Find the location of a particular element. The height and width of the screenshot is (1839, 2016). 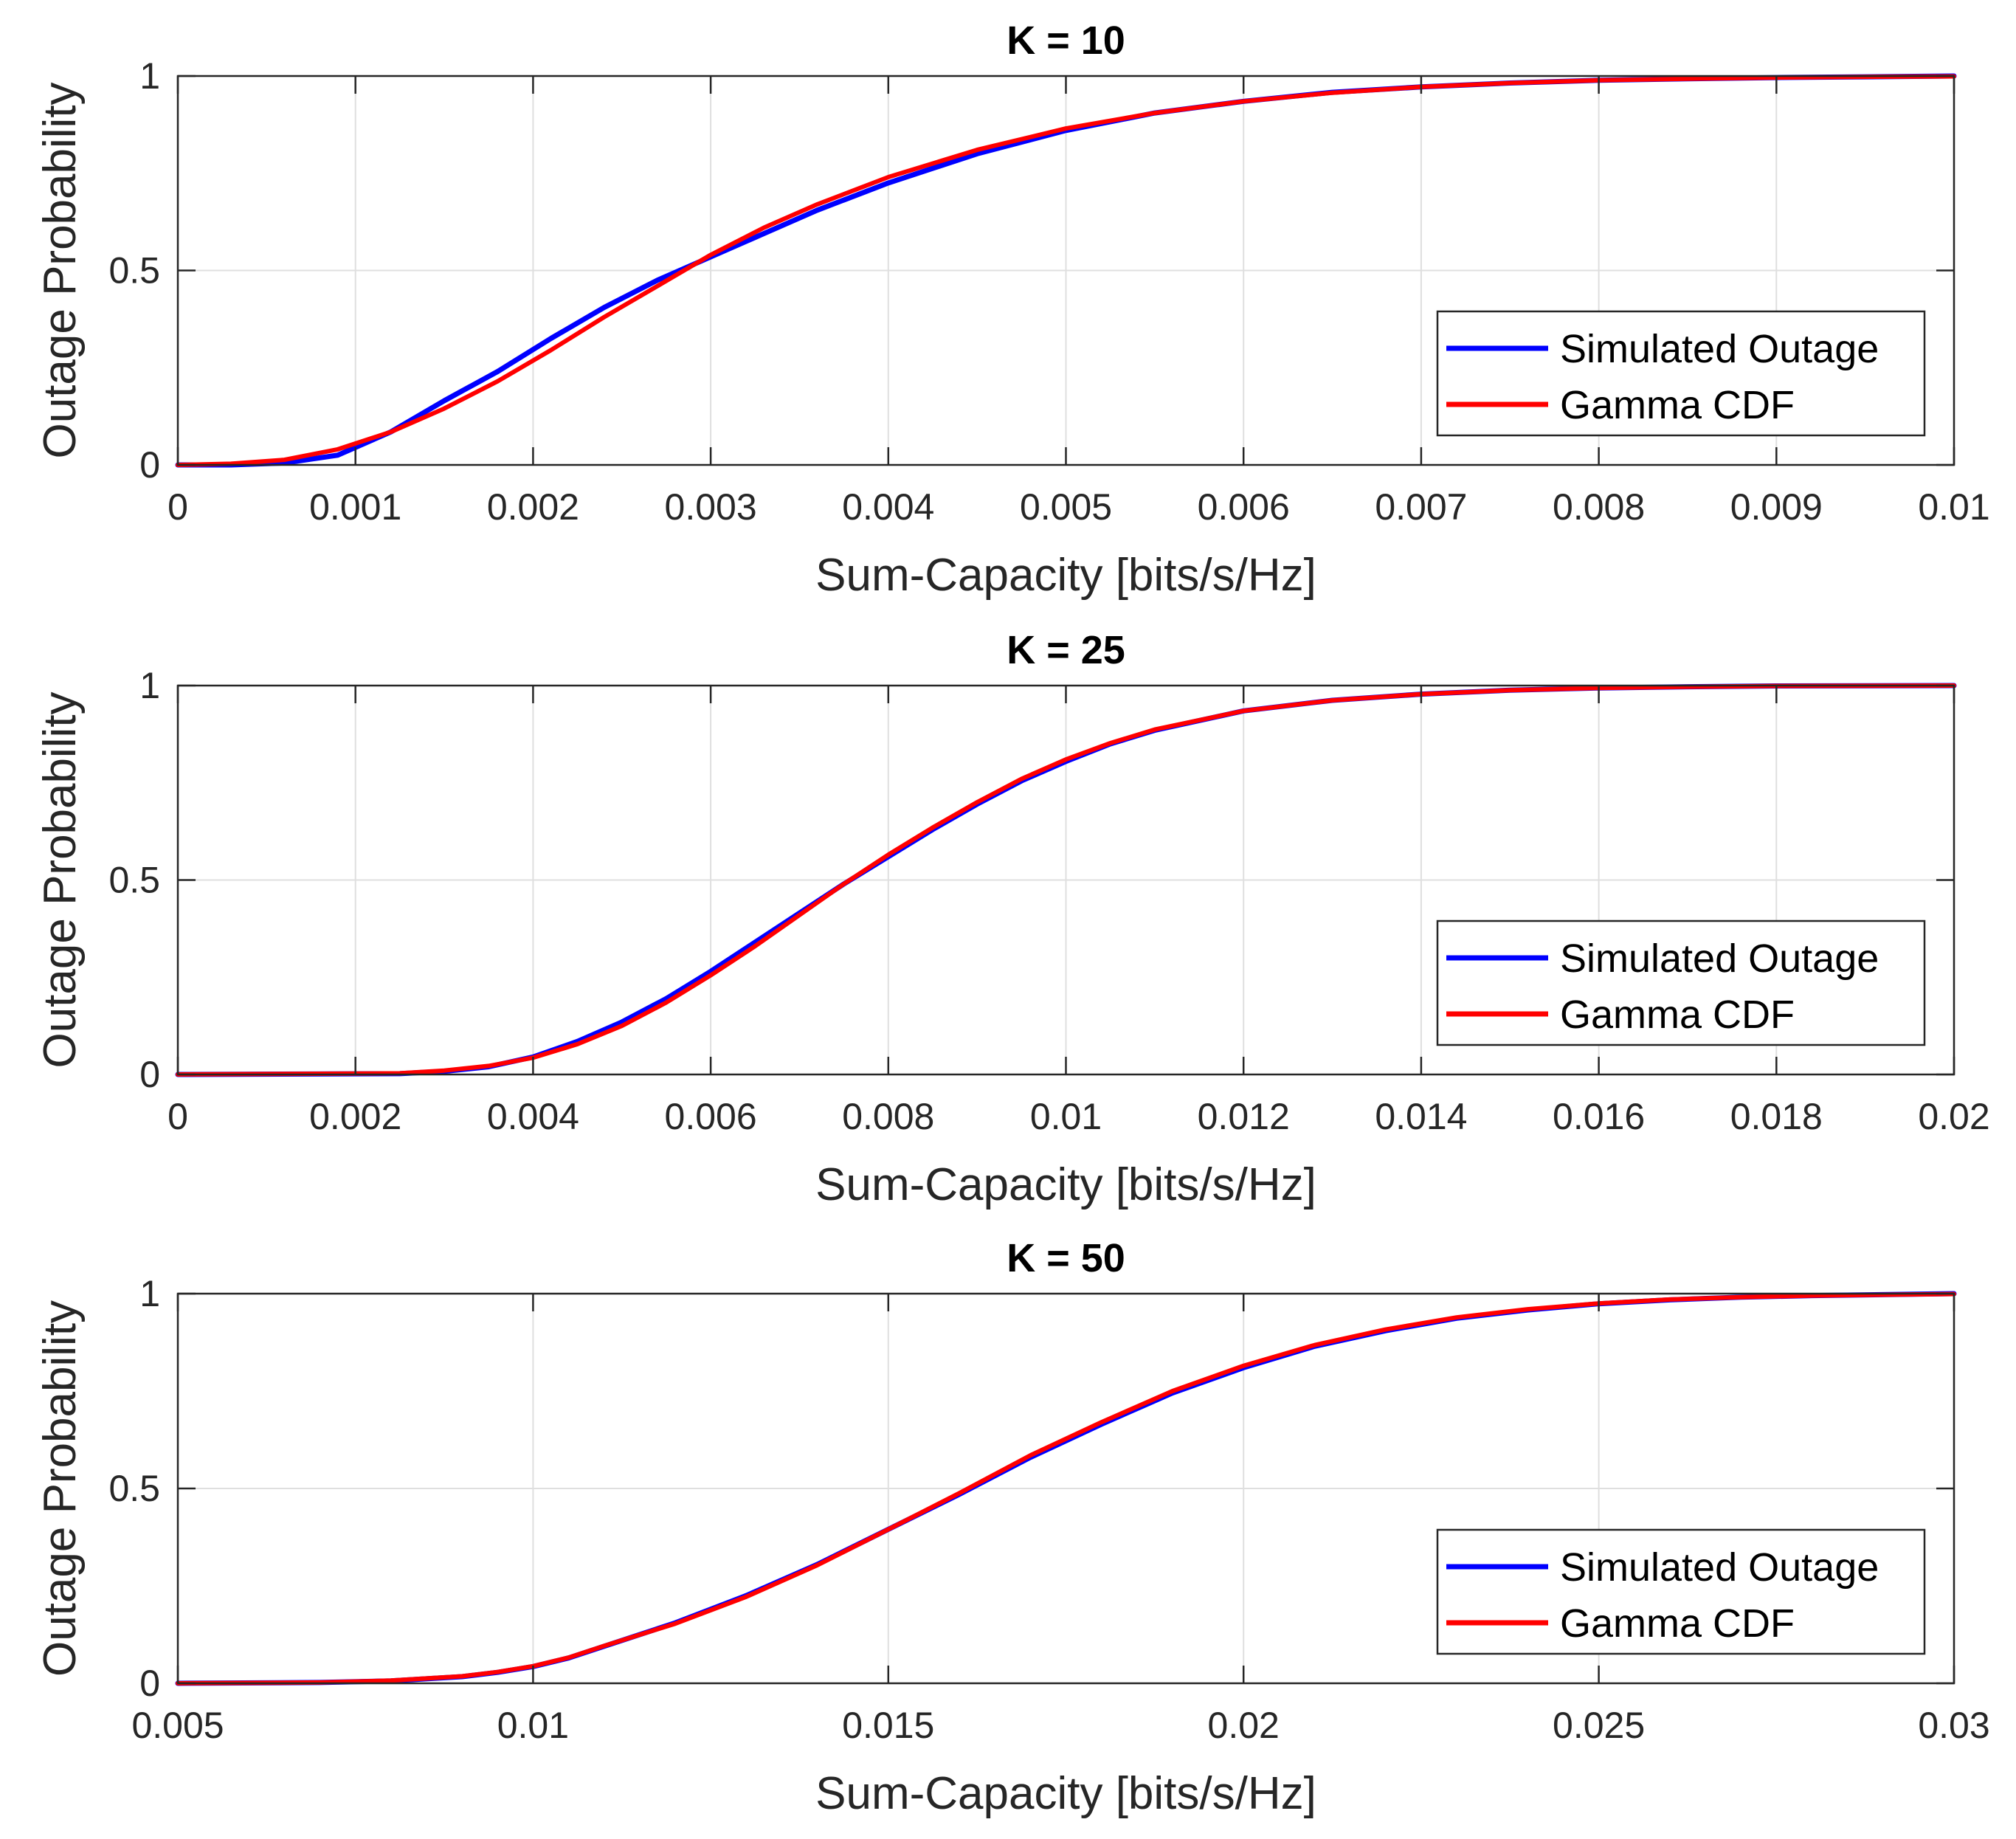

chart-title: K = 50 is located at coordinates (1066, 1258).